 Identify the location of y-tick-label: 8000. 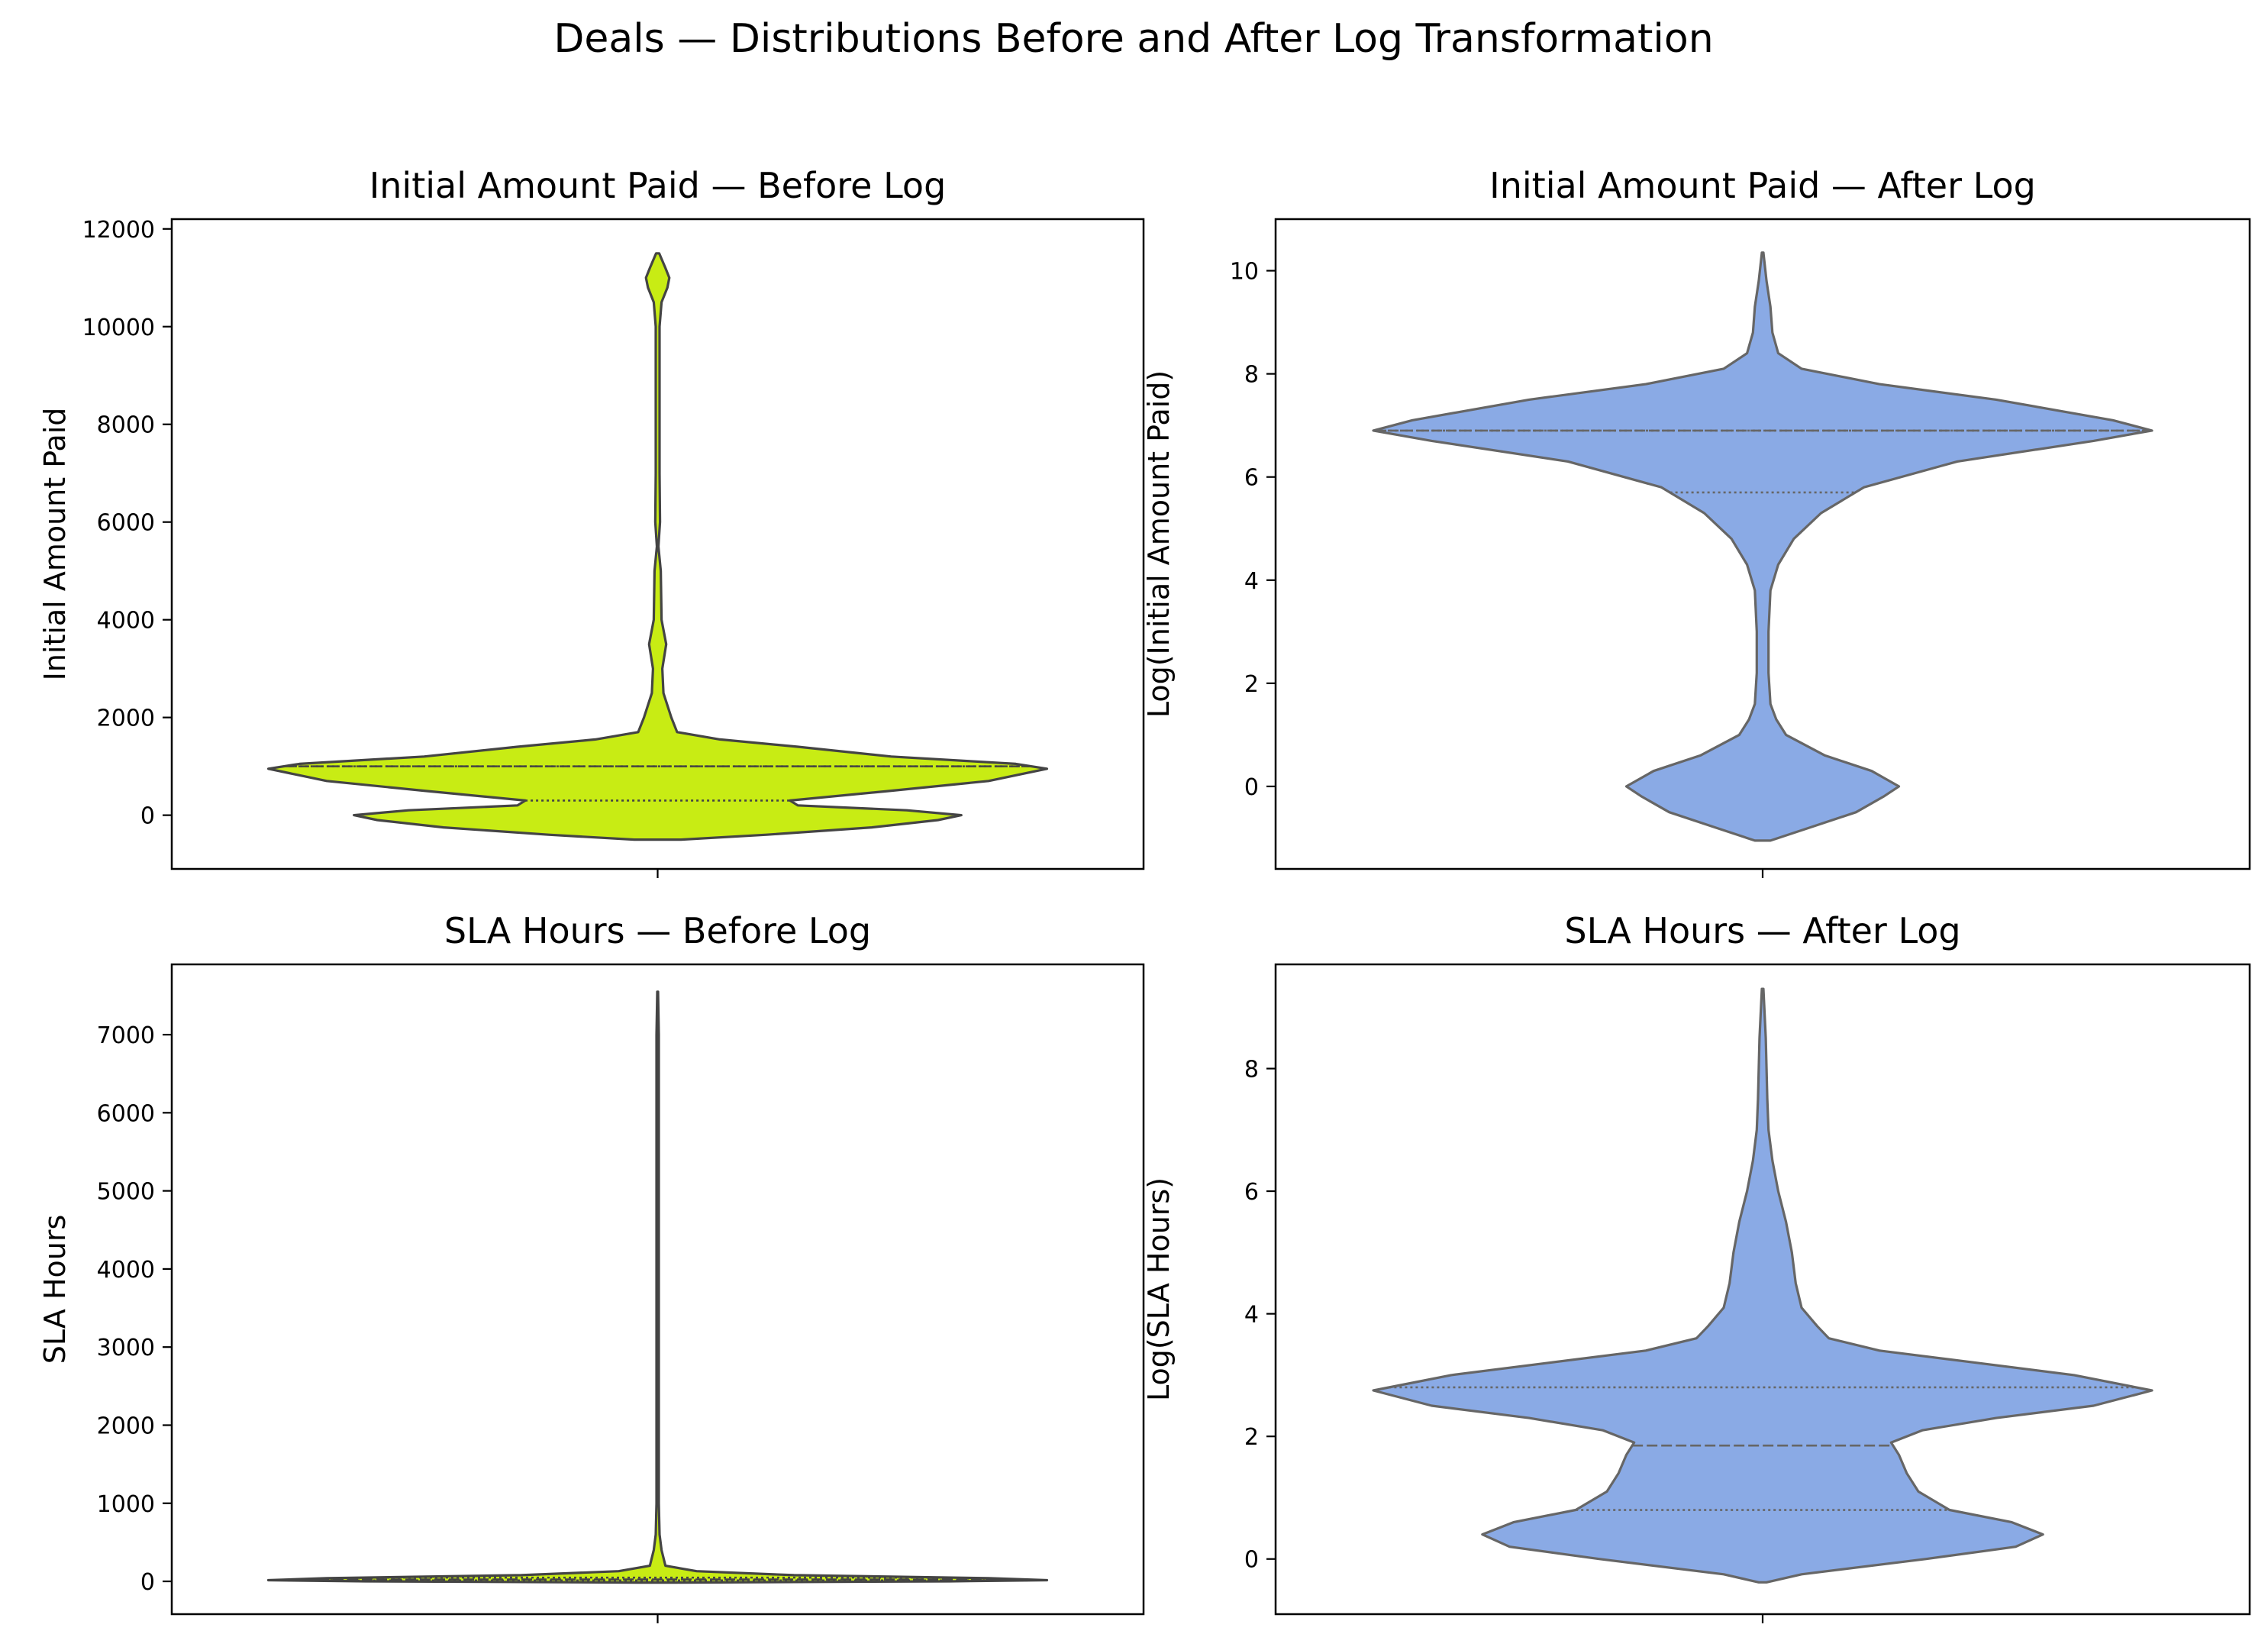
(126, 425).